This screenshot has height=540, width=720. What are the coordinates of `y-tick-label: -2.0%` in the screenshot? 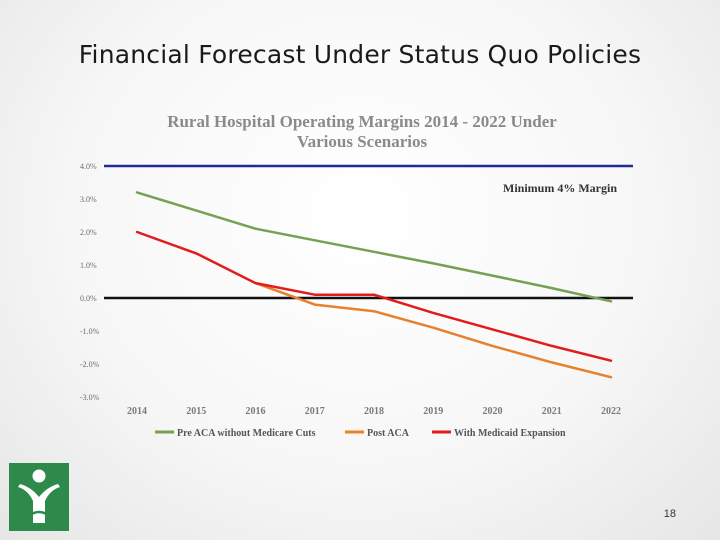 It's located at (90, 364).